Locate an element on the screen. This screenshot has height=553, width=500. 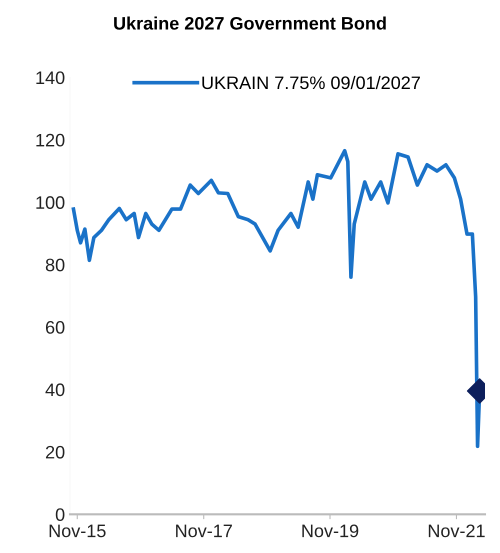
y-tick-label: 20 is located at coordinates (55, 452).